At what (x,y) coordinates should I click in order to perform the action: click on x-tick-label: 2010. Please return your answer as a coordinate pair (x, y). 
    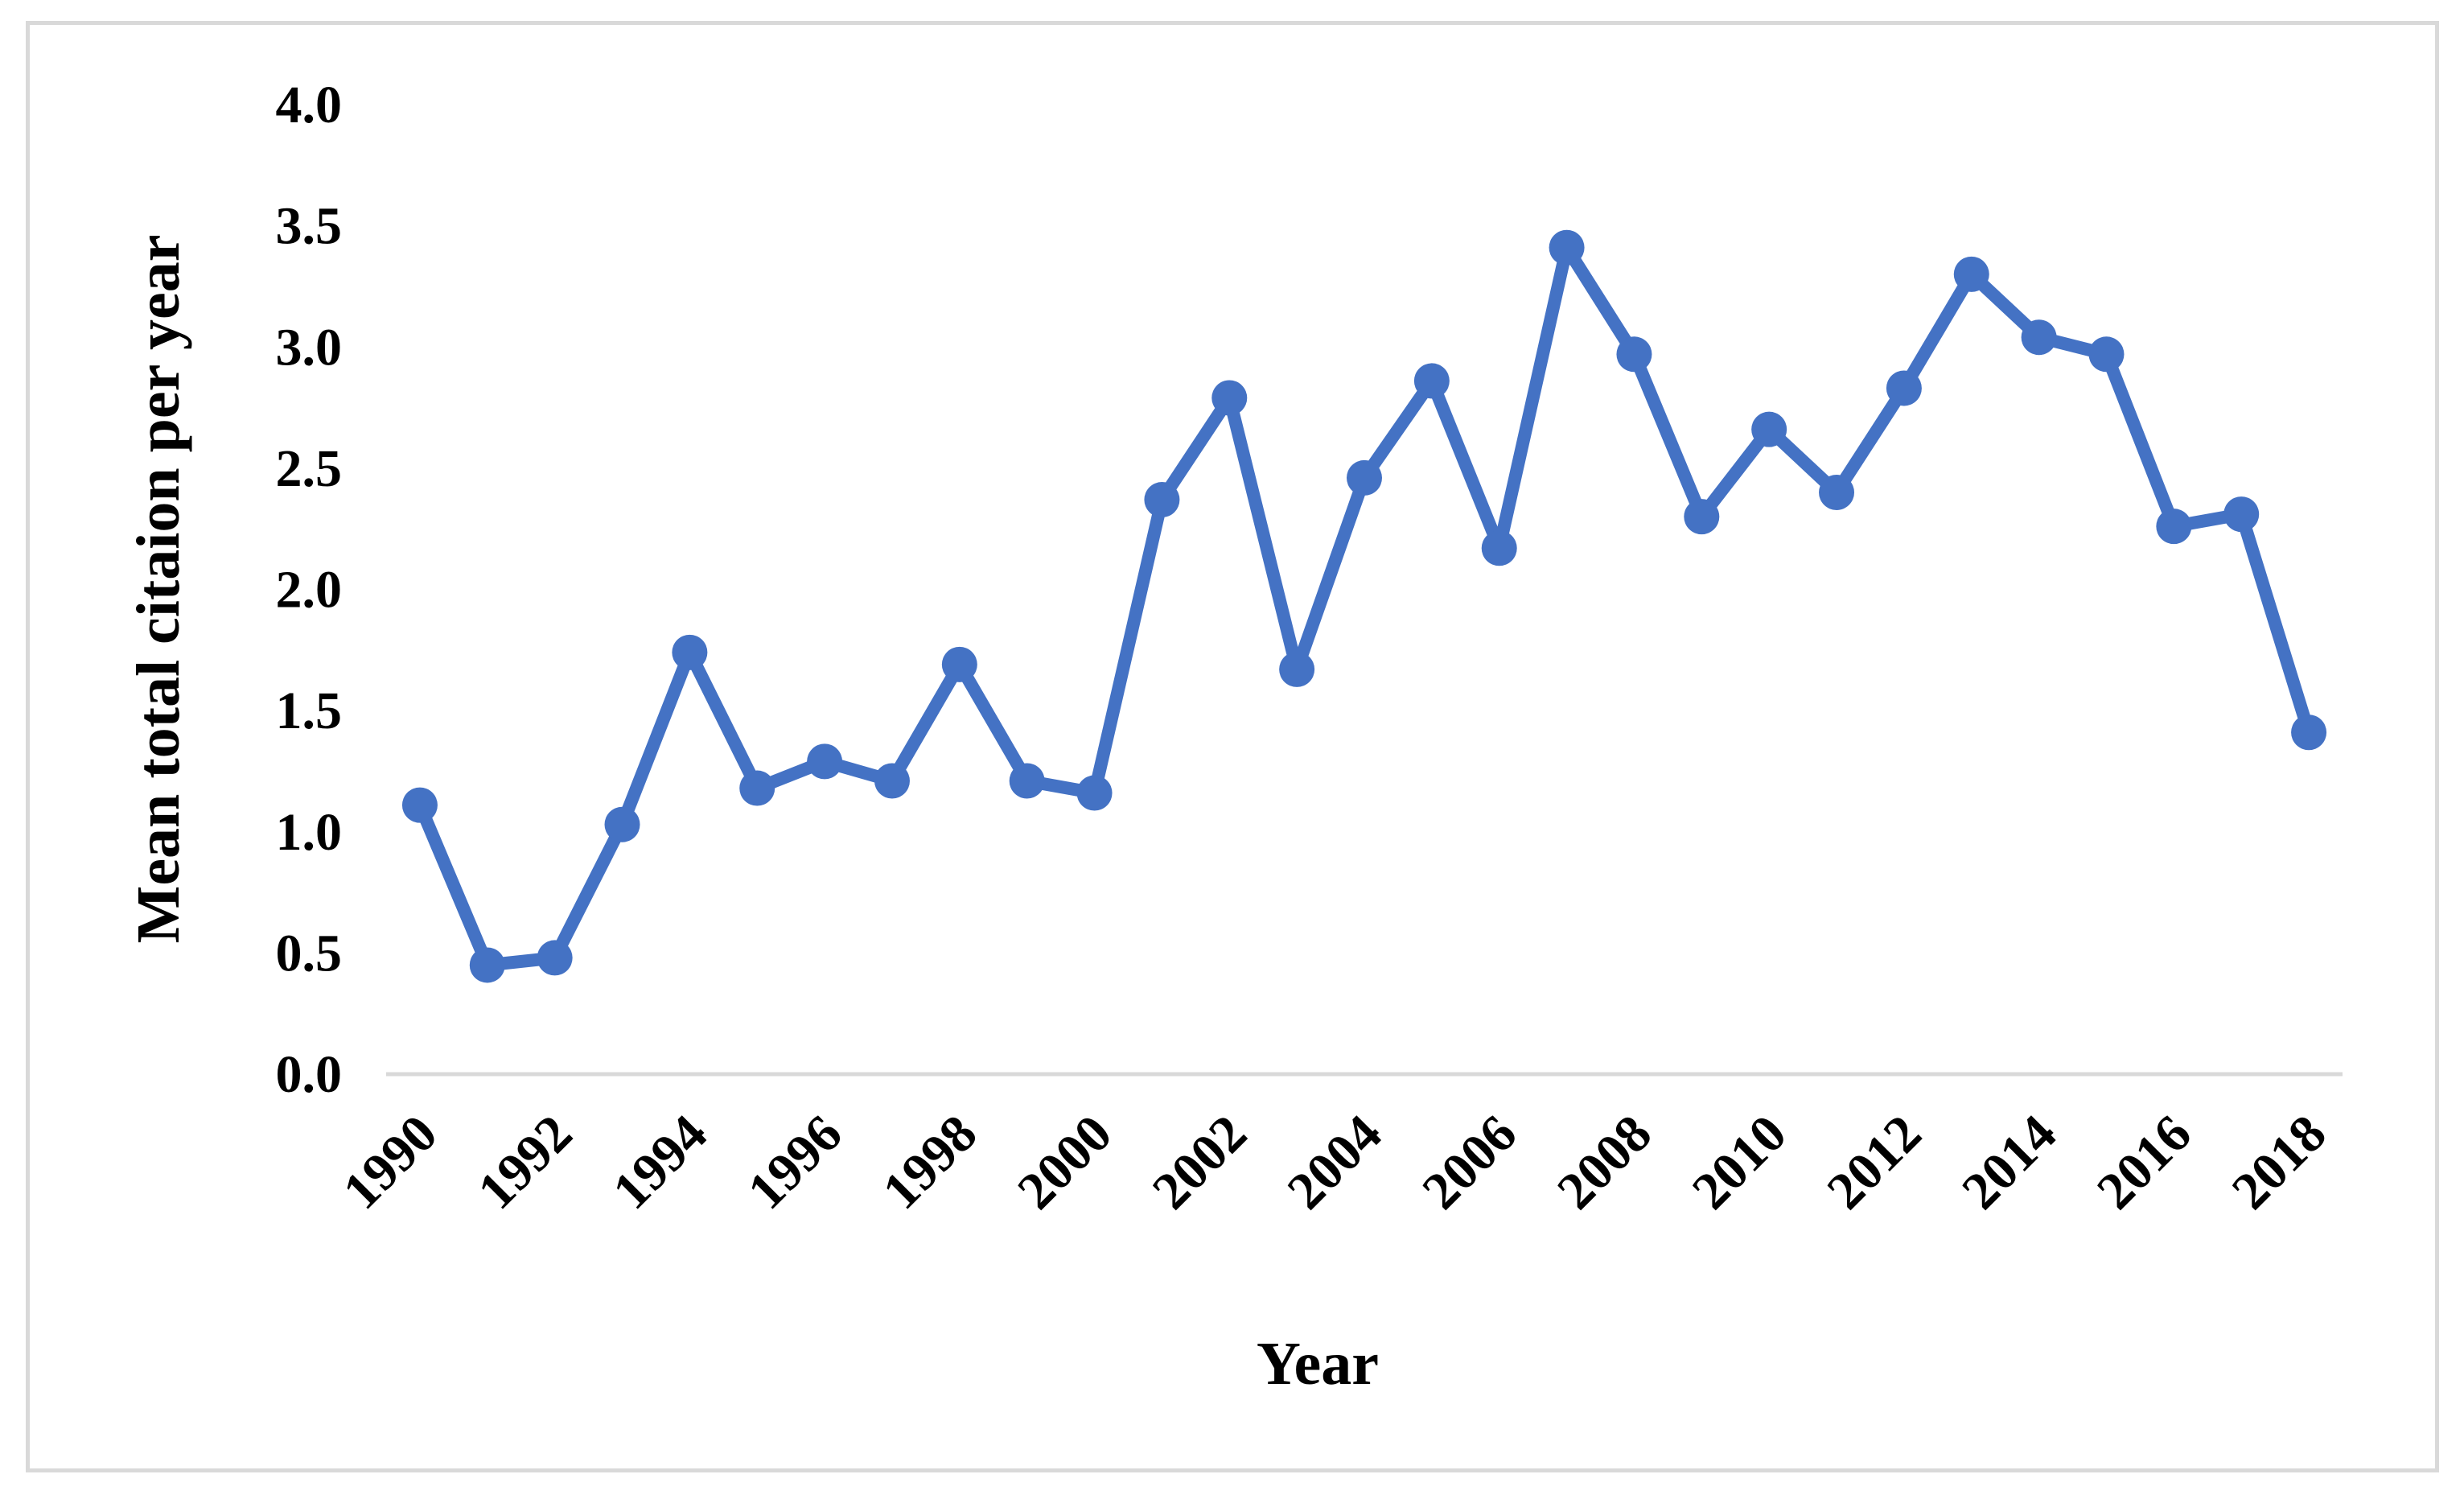
    Looking at the image, I should click on (1739, 1162).